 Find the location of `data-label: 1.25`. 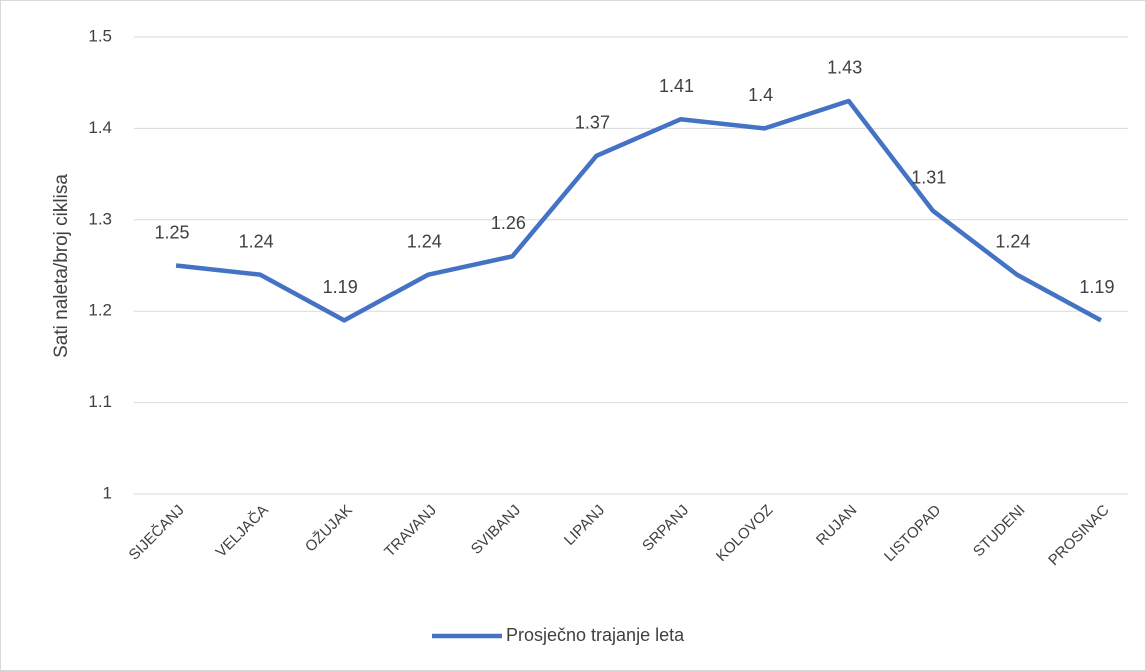

data-label: 1.25 is located at coordinates (172, 232).